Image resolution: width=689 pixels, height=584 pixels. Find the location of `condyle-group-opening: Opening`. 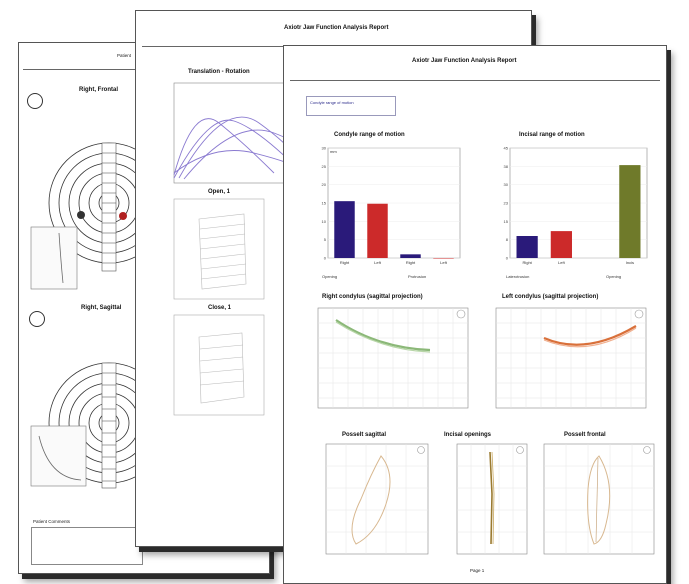

condyle-group-opening: Opening is located at coordinates (330, 276).